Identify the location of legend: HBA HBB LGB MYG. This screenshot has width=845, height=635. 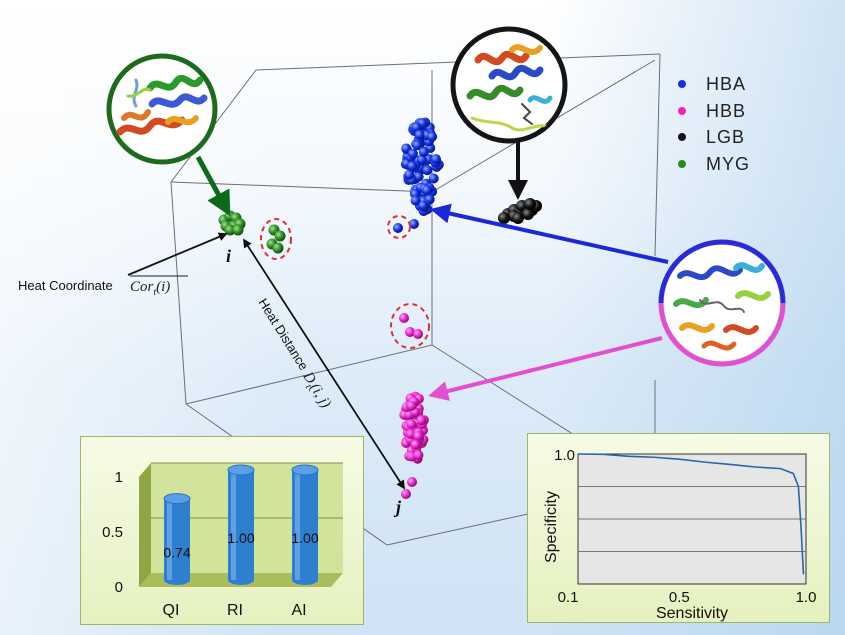
(733, 134).